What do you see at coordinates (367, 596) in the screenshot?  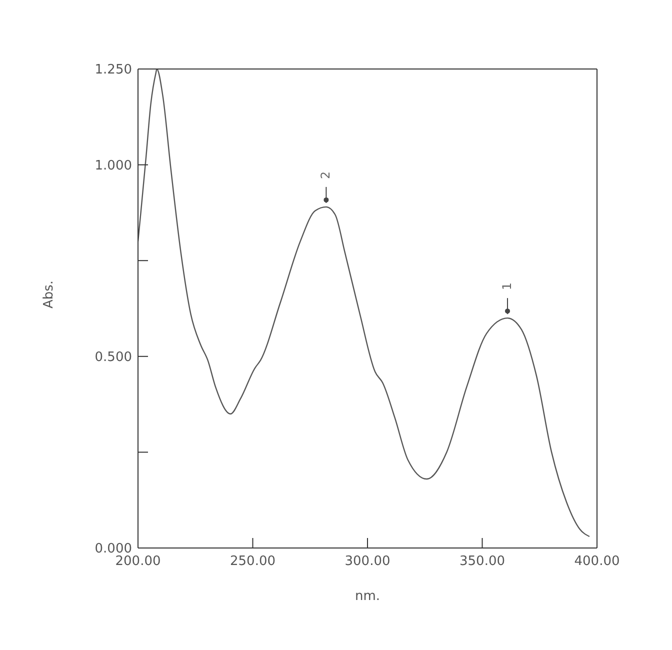 I see `x-axis-title: nm.` at bounding box center [367, 596].